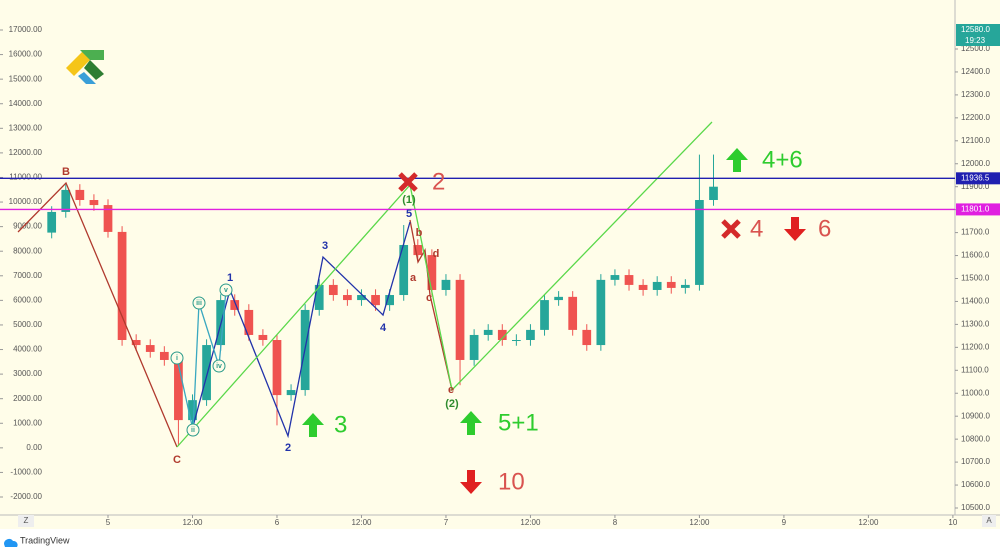 The image size is (1000, 552). What do you see at coordinates (45, 540) in the screenshot?
I see `brand: TradingView` at bounding box center [45, 540].